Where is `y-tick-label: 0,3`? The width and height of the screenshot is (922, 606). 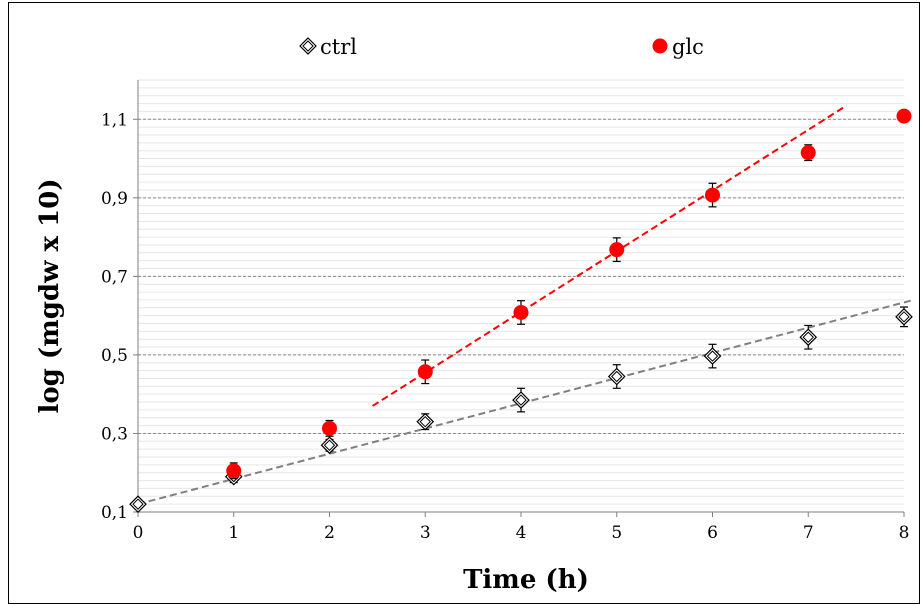 y-tick-label: 0,3 is located at coordinates (114, 434).